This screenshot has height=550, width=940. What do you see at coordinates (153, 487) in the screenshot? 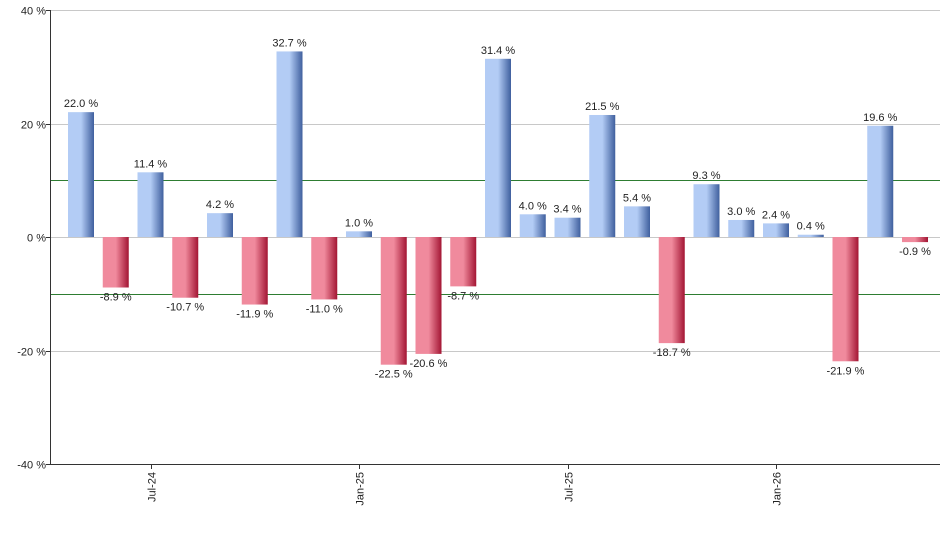
I see `x-tick-label: Jul-24` at bounding box center [153, 487].